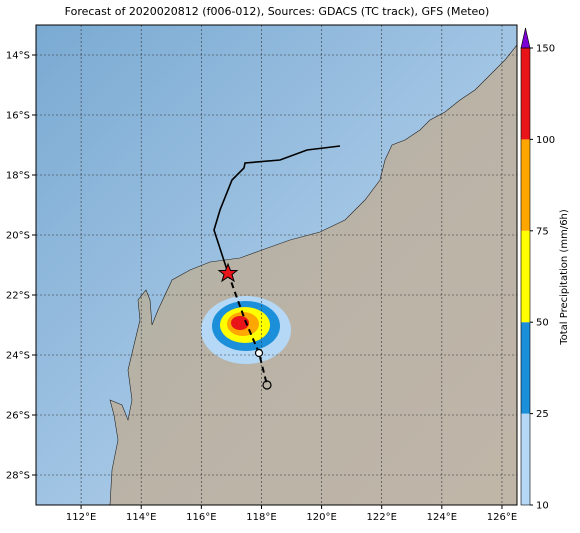  I want to click on lon-label: 114°E, so click(141, 517).